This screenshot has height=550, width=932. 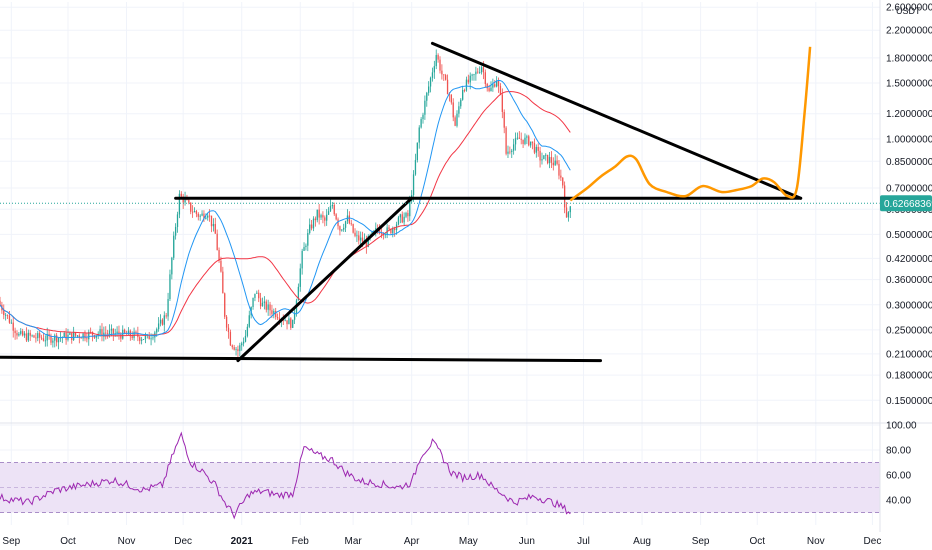 I want to click on rsi-tick-label: 80.00, so click(x=898, y=451).